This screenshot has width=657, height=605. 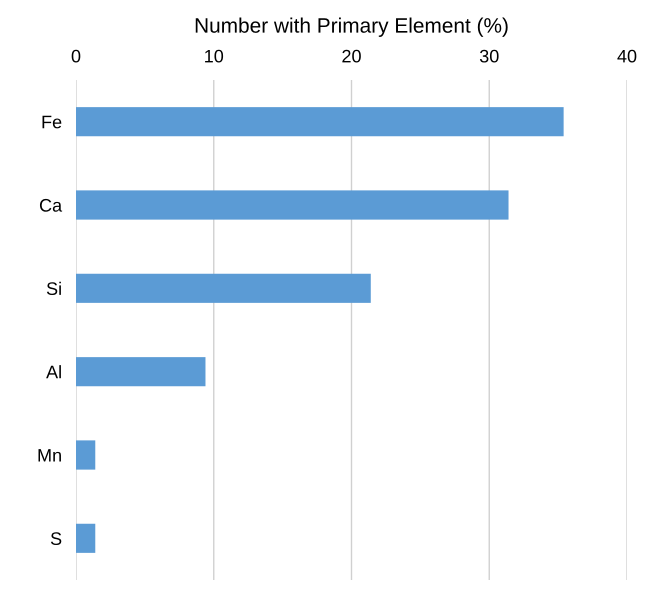 I want to click on y-tick-label: Al, so click(x=53, y=371).